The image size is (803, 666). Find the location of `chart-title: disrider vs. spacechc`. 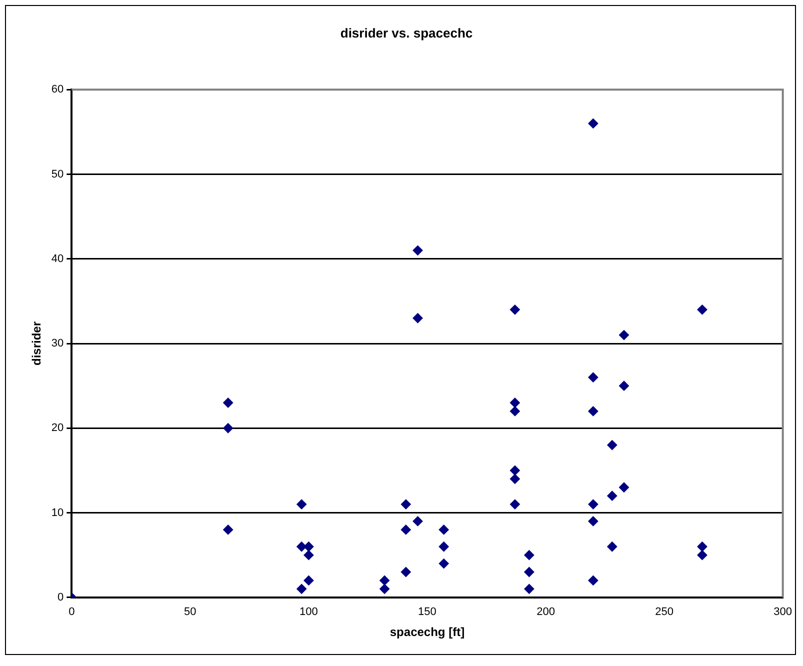

chart-title: disrider vs. spacechc is located at coordinates (406, 32).